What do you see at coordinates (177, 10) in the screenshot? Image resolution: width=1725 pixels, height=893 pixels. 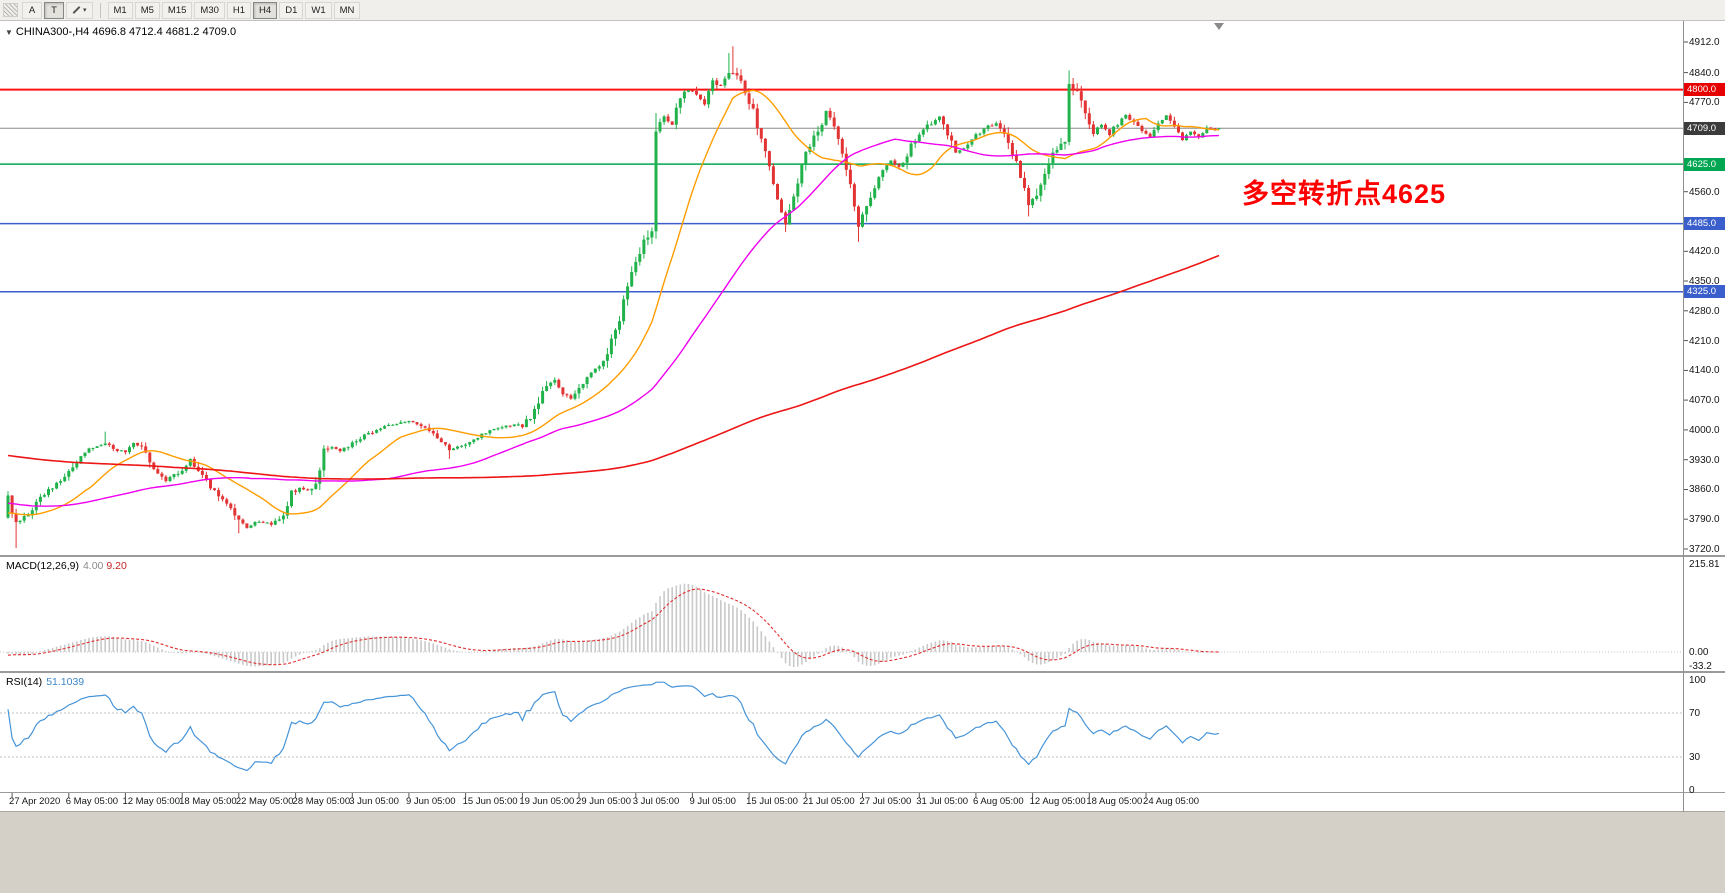 I see `timeframe-m15-button: M15` at bounding box center [177, 10].